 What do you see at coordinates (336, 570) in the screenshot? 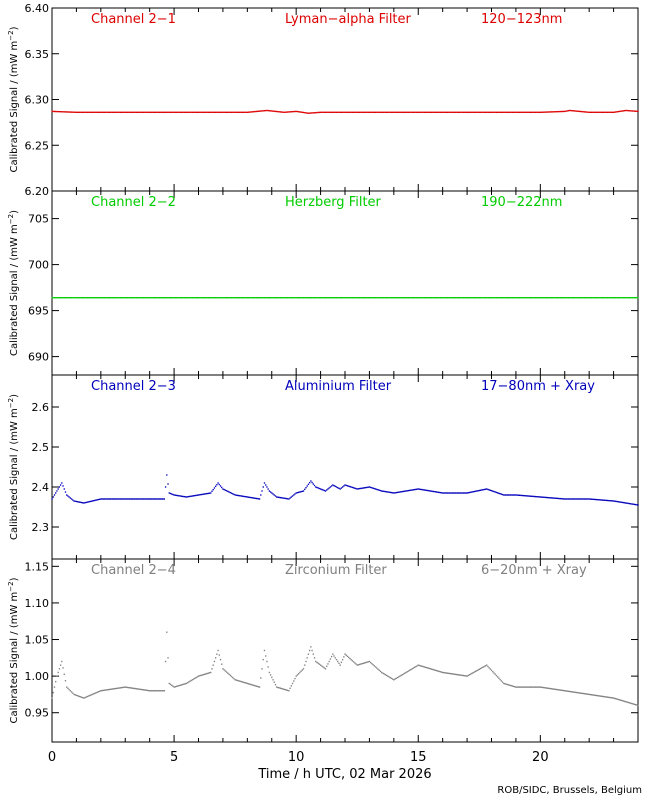
I see `filter-label: Zirconium Filter` at bounding box center [336, 570].